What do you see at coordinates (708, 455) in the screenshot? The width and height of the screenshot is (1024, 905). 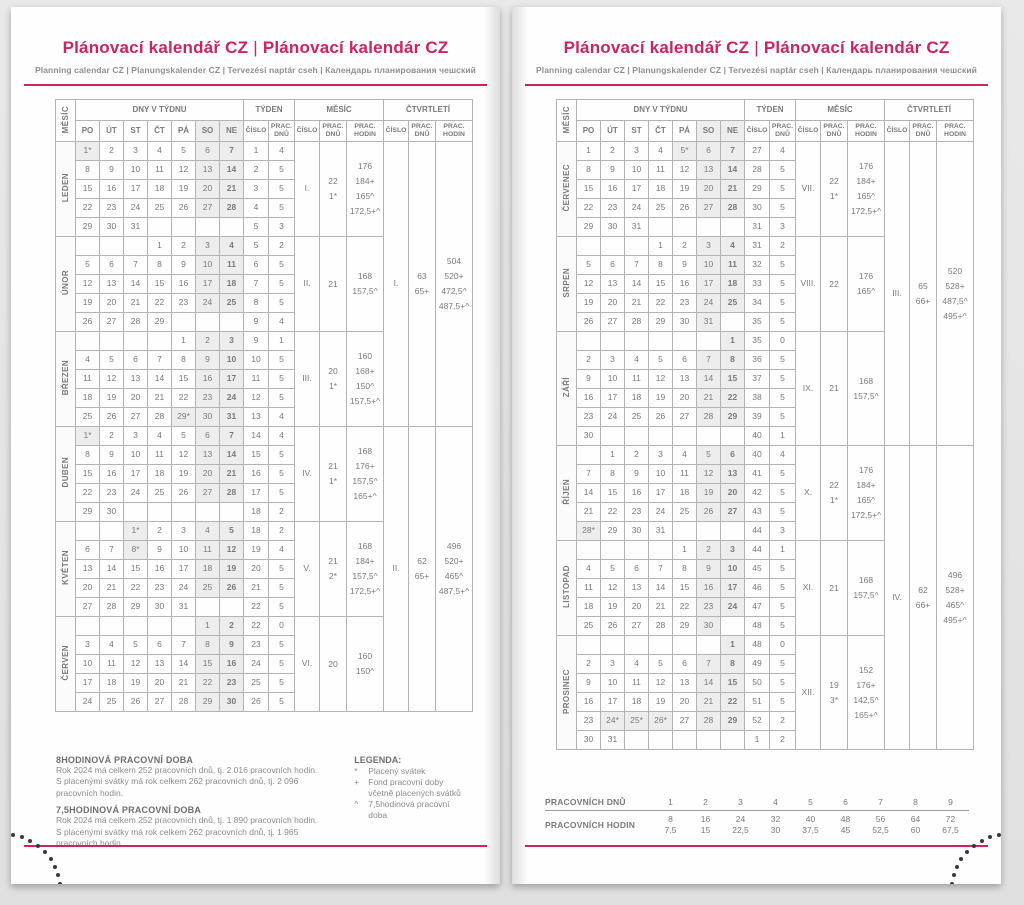 I see `day-cell: 5` at bounding box center [708, 455].